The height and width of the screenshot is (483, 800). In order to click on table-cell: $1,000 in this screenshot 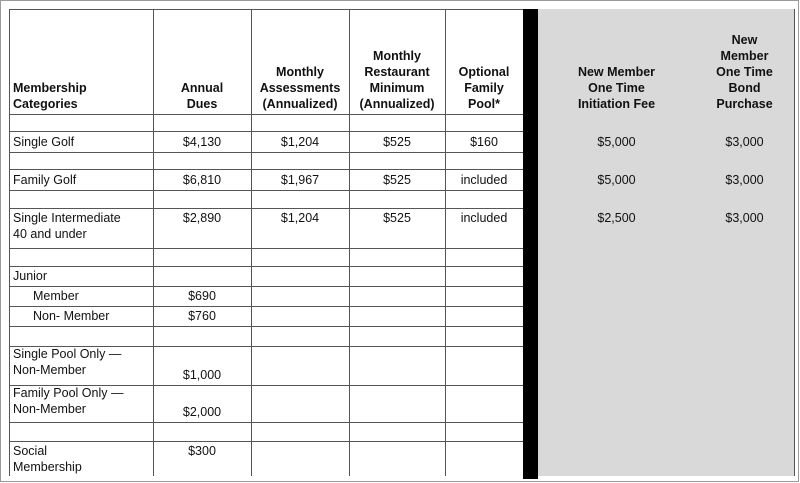, I will do `click(202, 366)`.